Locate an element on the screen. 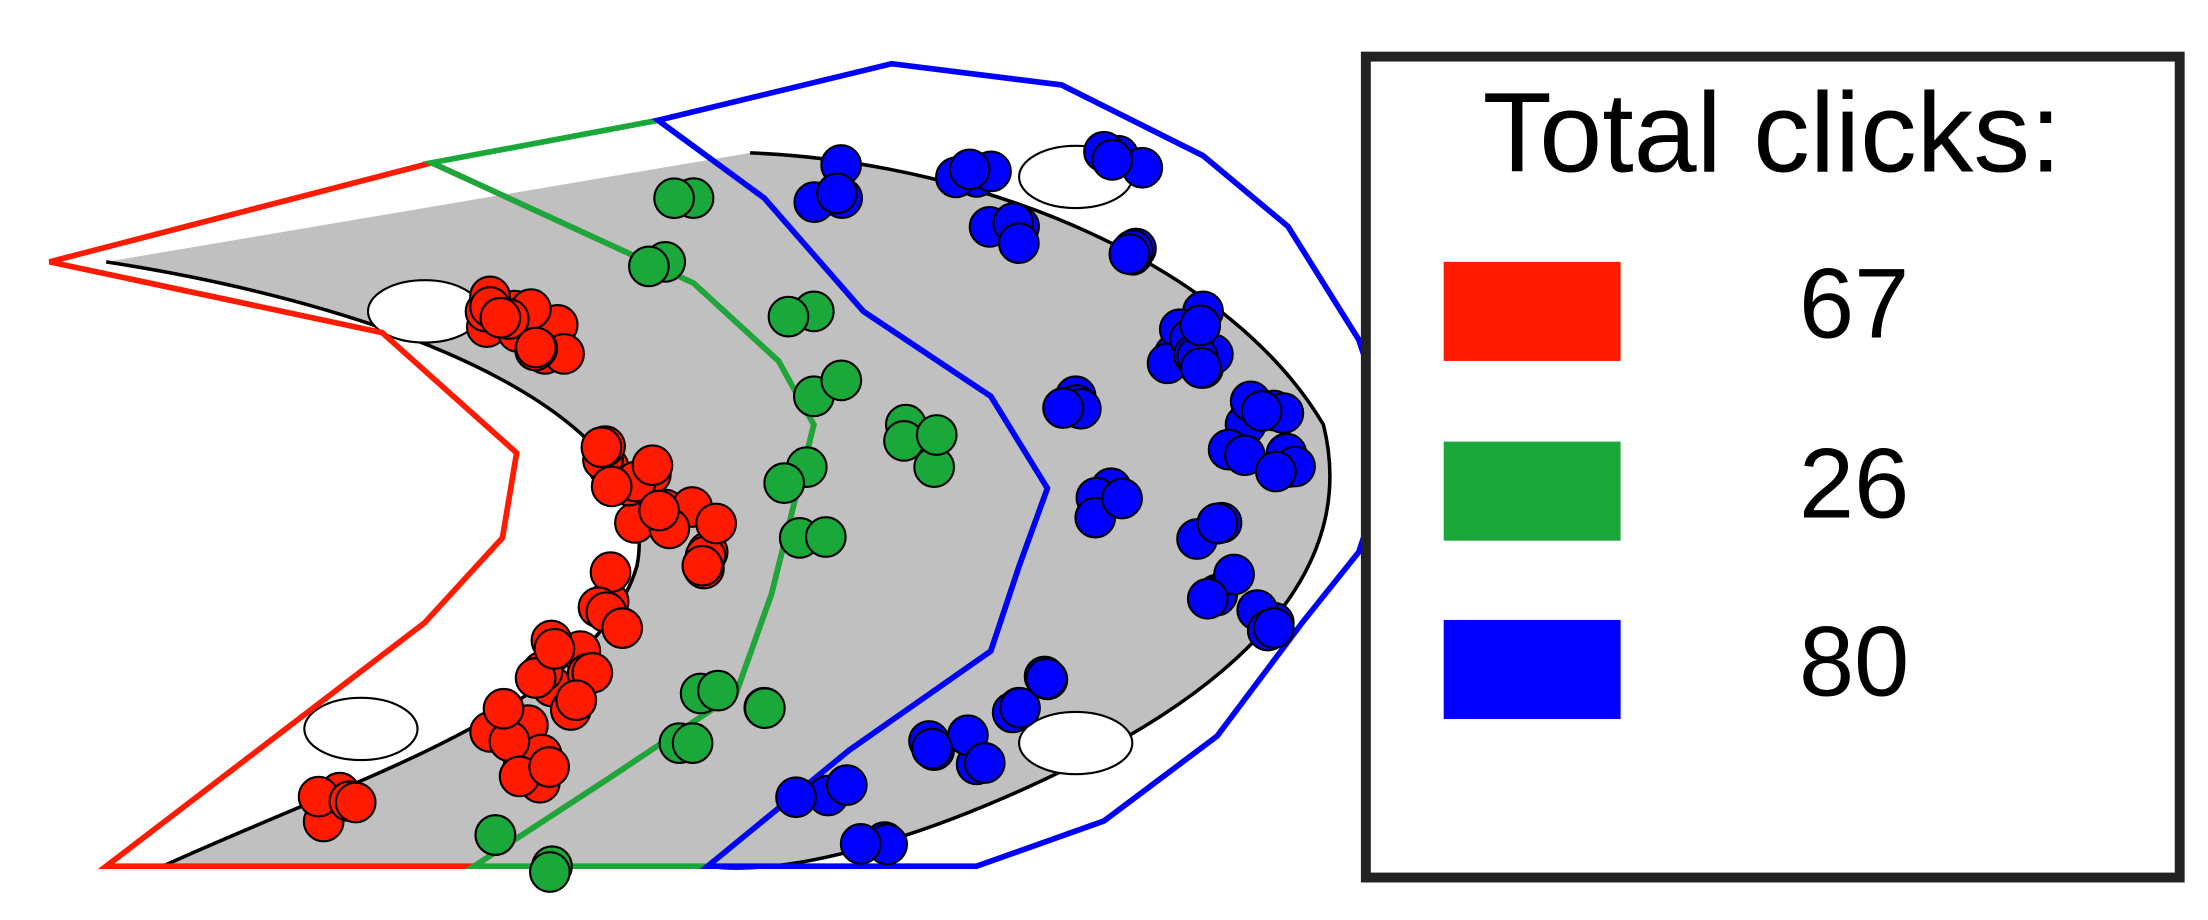 Image resolution: width=2208 pixels, height=920 pixels. legend-items: 67 26 80 is located at coordinates (1676, 484).